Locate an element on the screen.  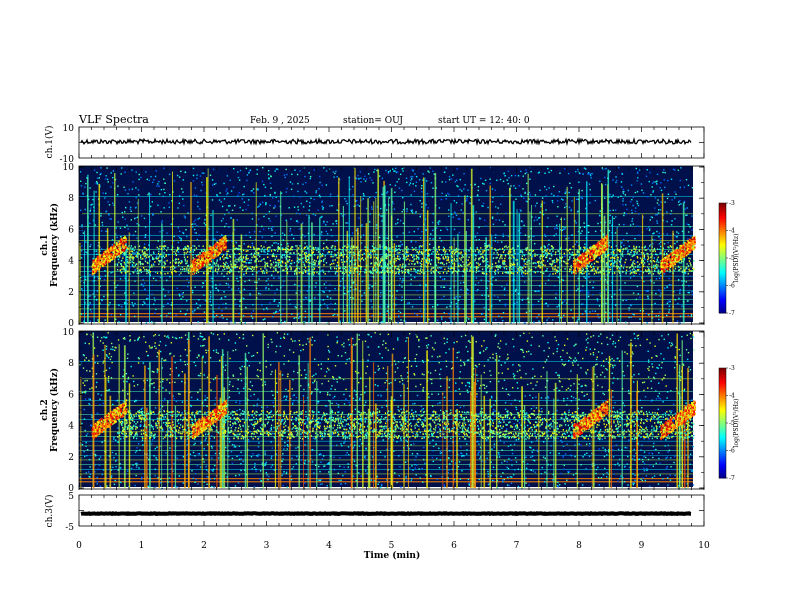
ch1-waveform-line is located at coordinates (386, 141).